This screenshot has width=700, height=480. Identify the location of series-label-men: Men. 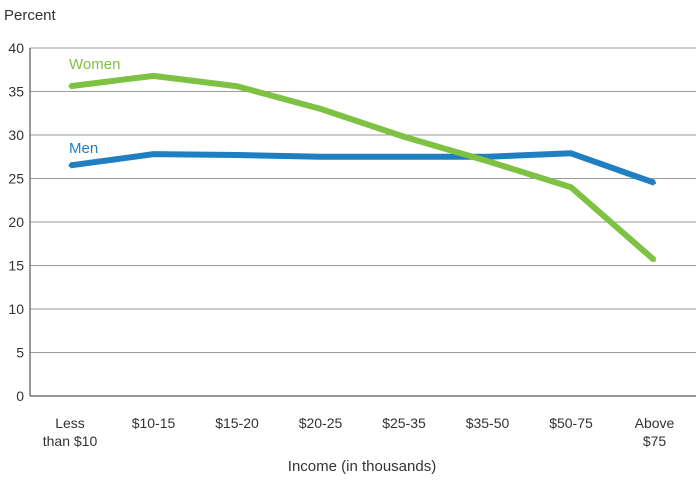
(83, 148).